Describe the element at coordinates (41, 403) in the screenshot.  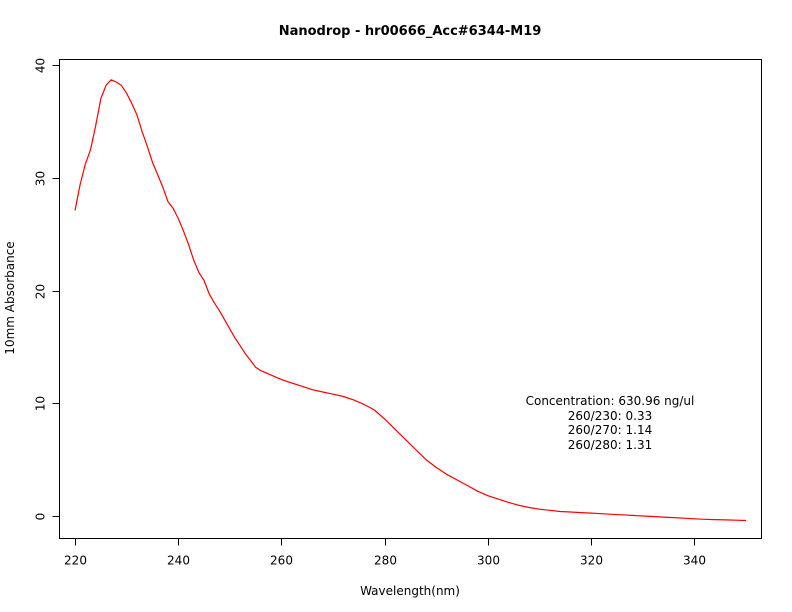
I see `y-tick-label: 10` at that location.